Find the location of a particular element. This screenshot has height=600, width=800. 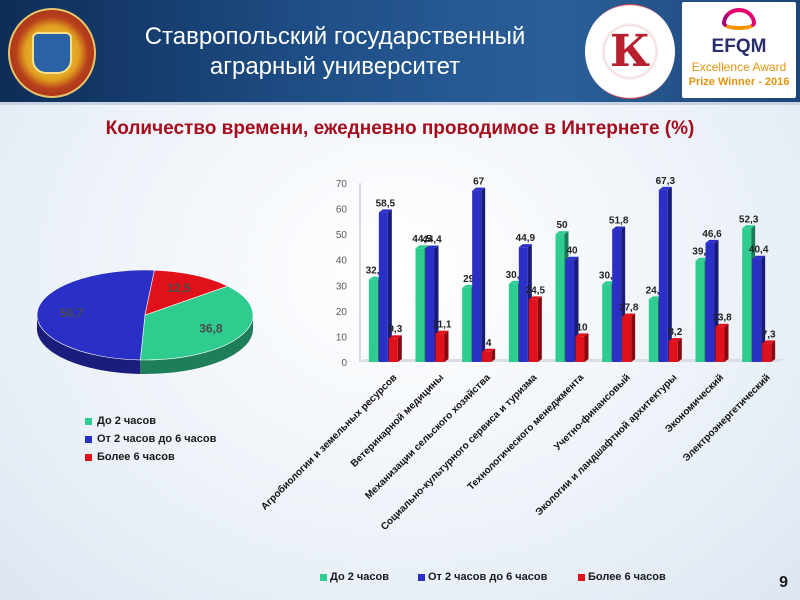

bar-value-label: 29 is located at coordinates (469, 279).